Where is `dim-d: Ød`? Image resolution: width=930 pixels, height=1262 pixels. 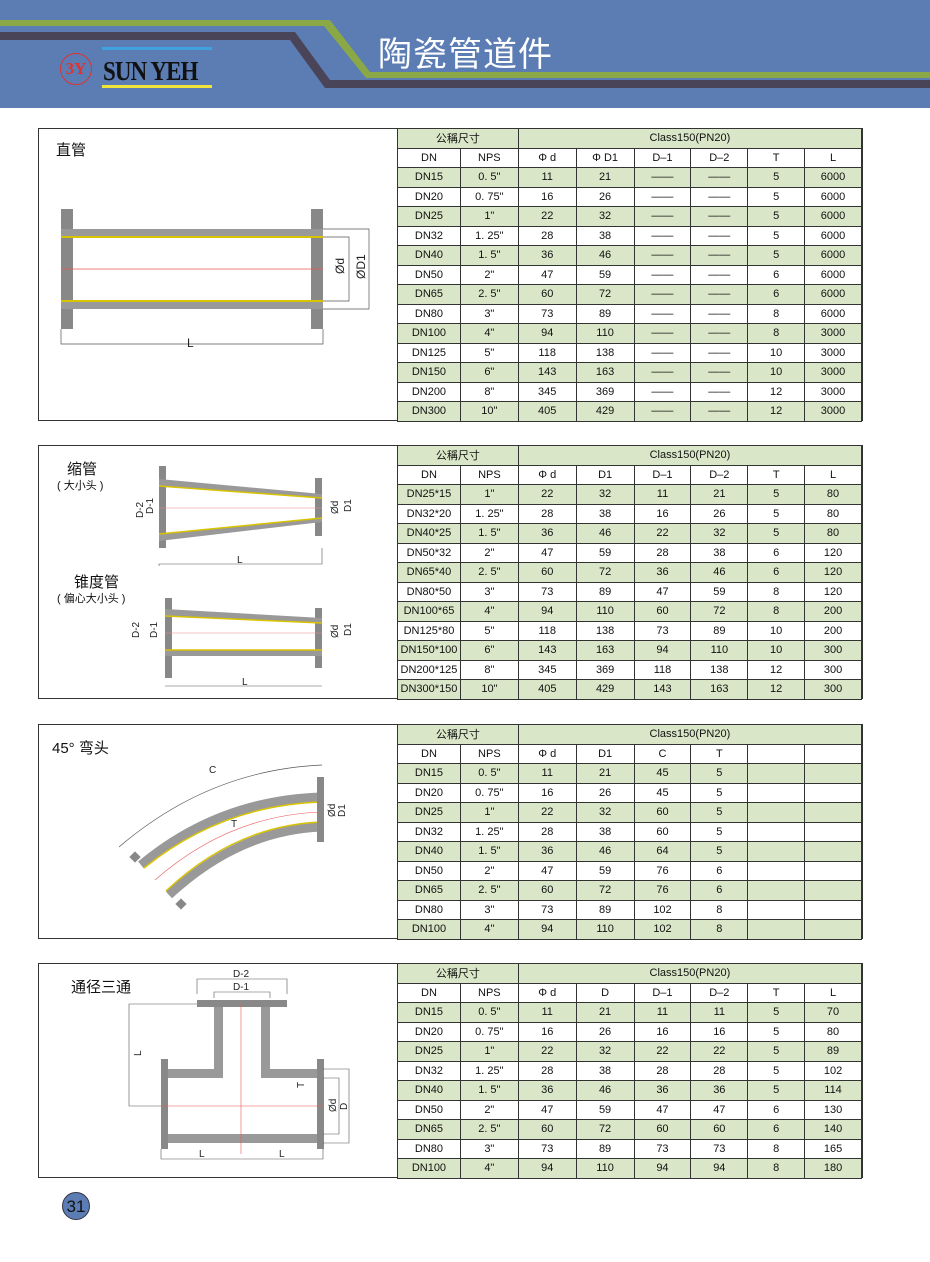
dim-d: Ød is located at coordinates (340, 266).